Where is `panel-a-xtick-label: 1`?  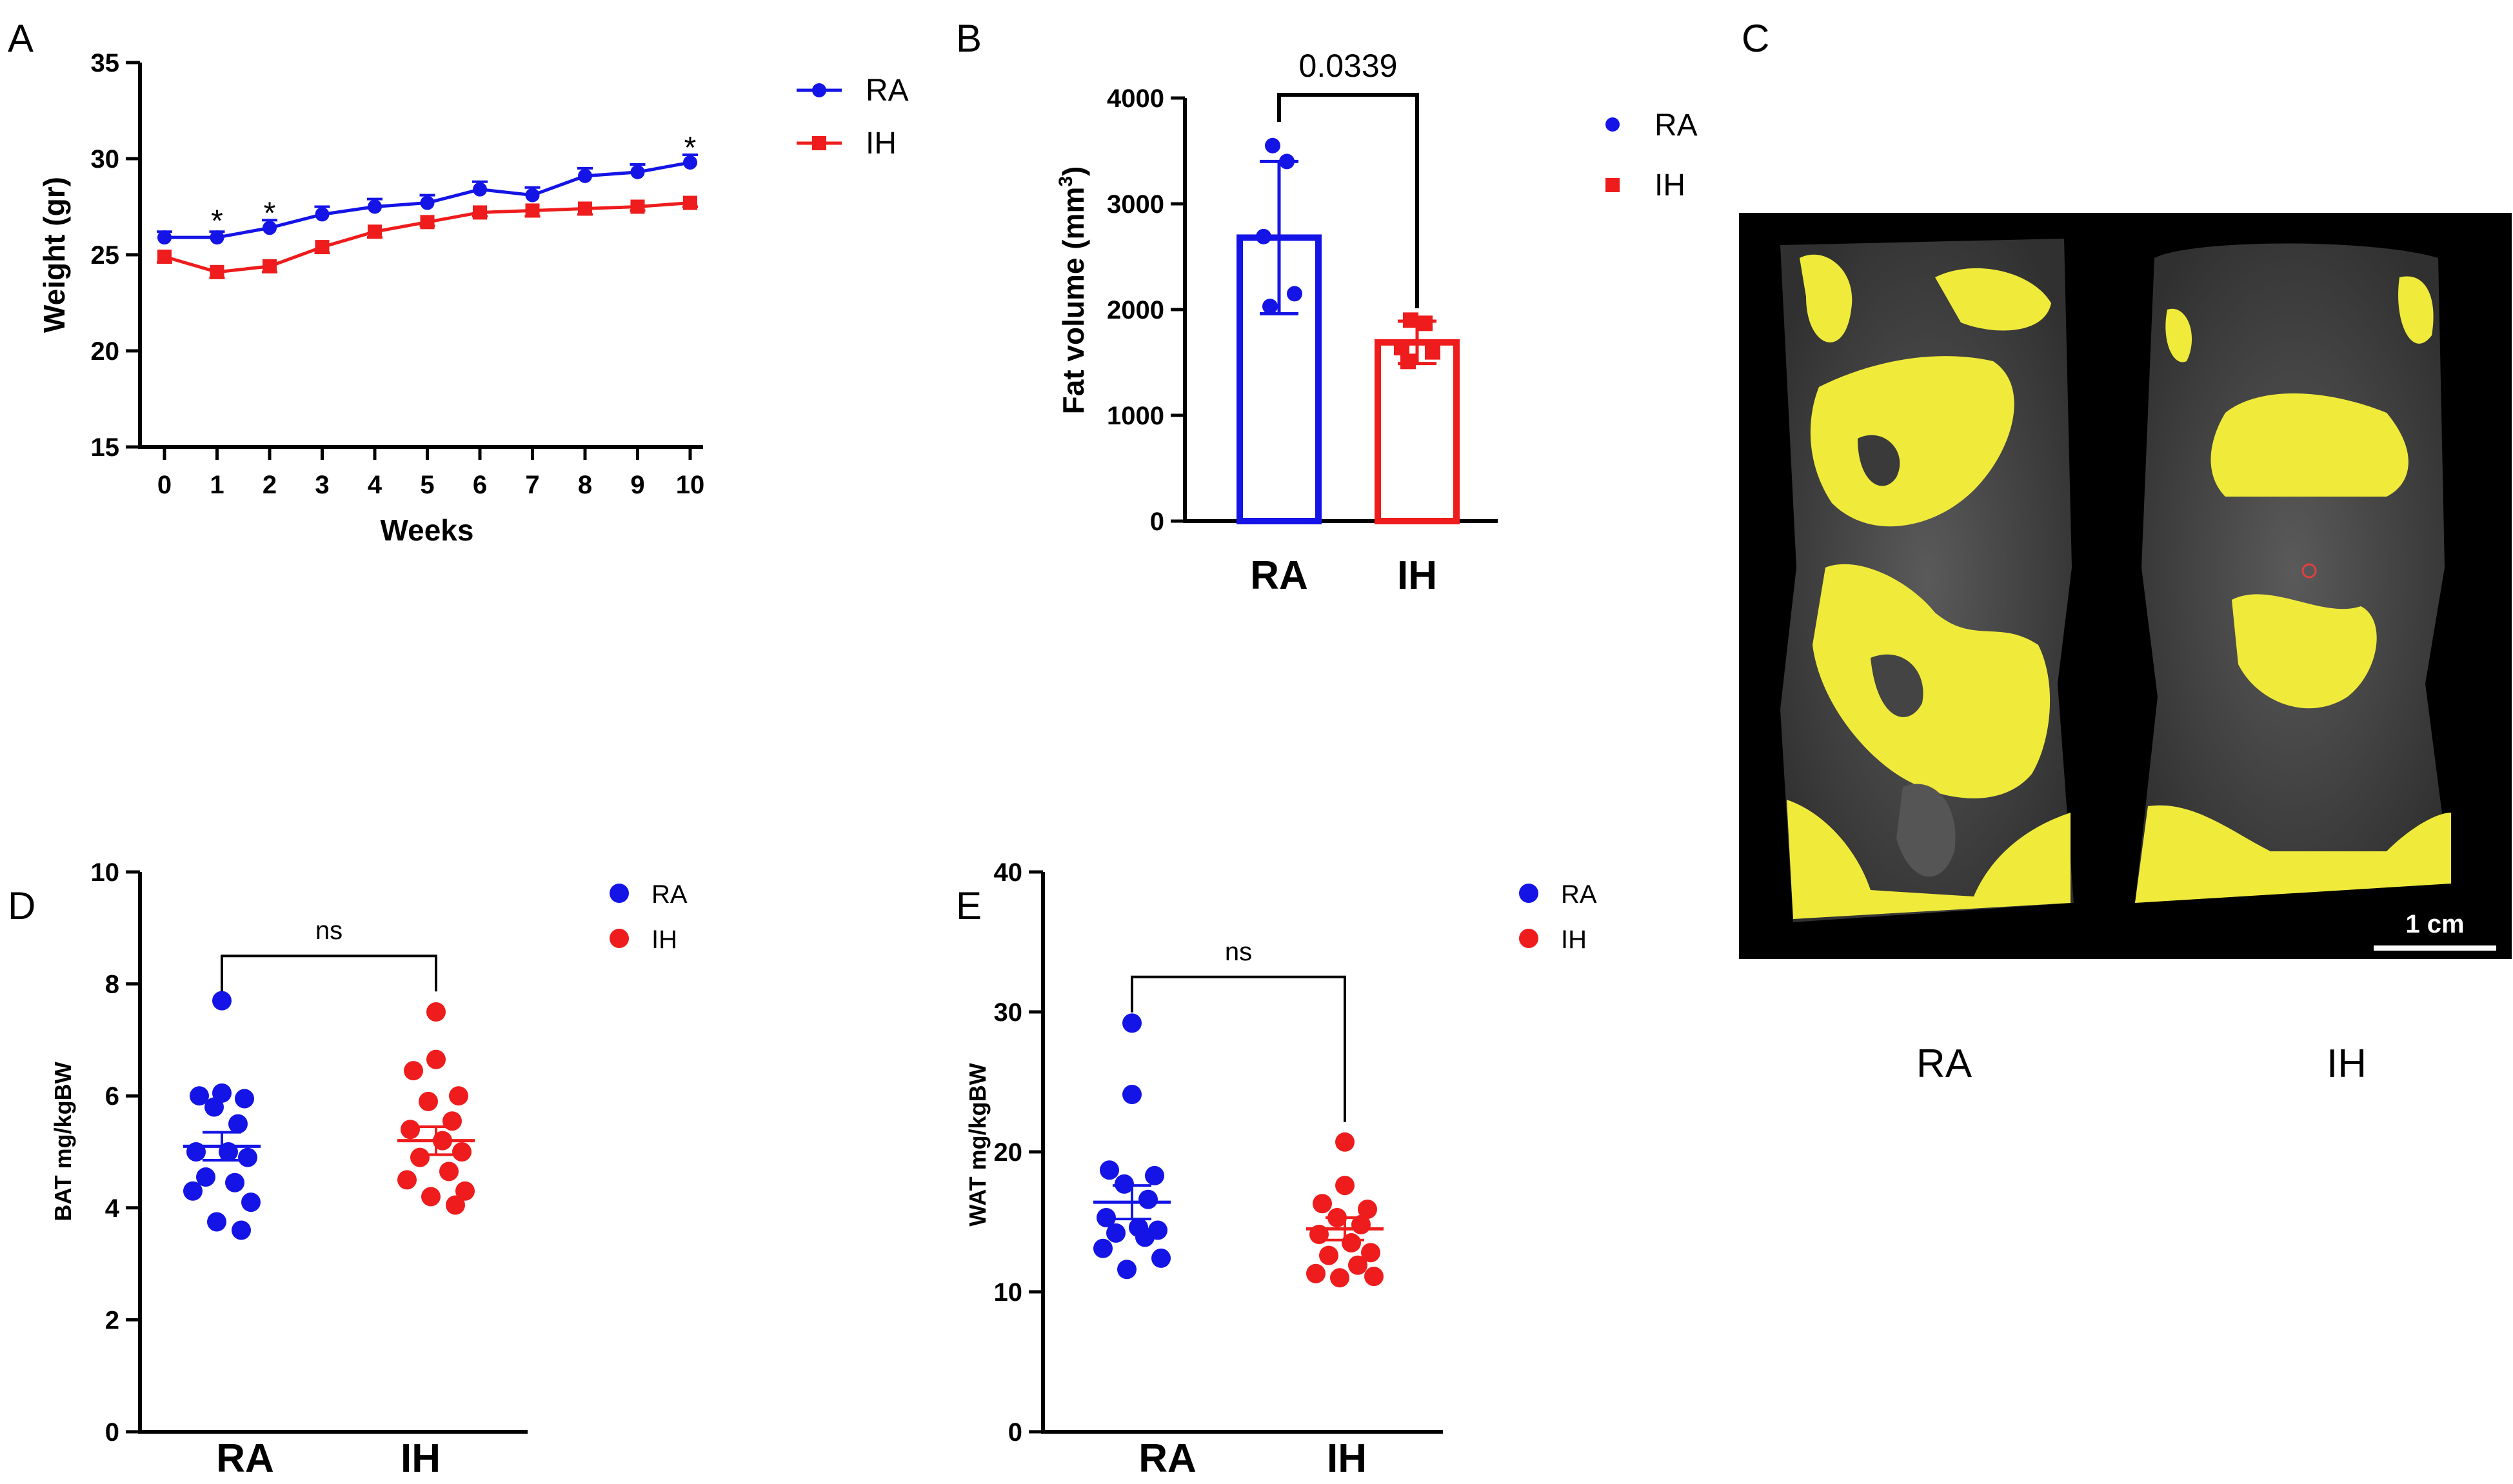
panel-a-xtick-label: 1 is located at coordinates (217, 485).